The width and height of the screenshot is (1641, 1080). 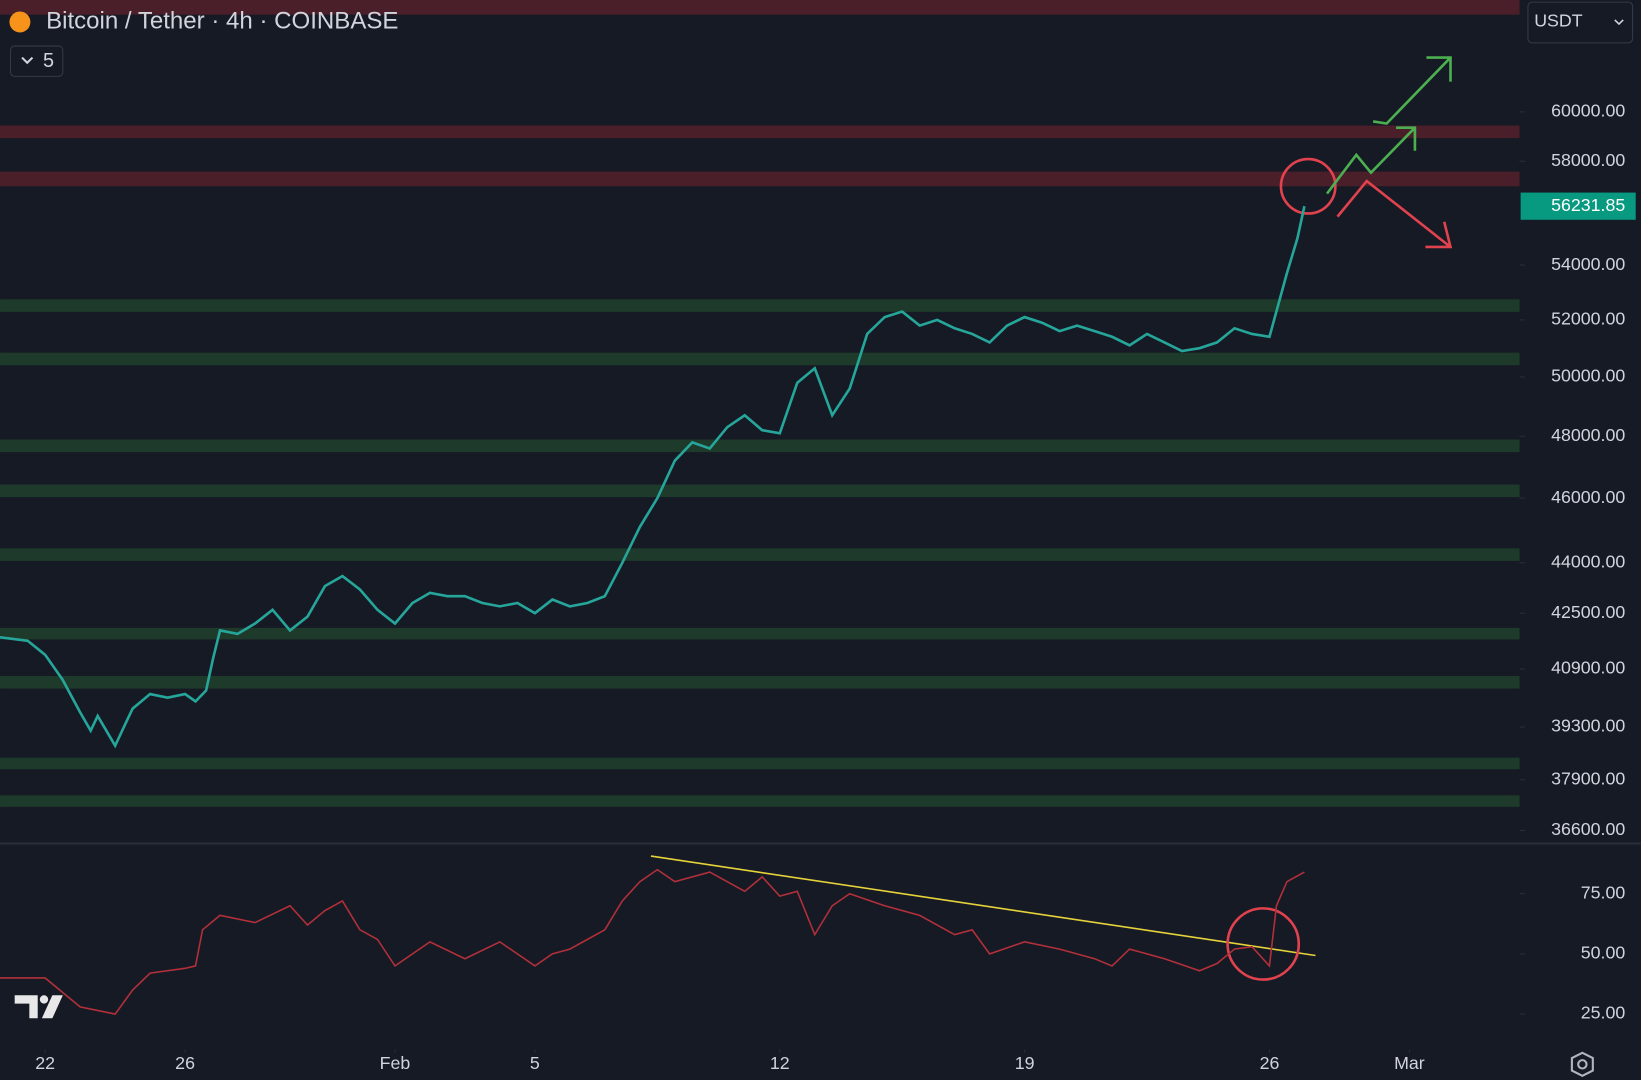 What do you see at coordinates (44, 999) in the screenshot?
I see `logo-dot` at bounding box center [44, 999].